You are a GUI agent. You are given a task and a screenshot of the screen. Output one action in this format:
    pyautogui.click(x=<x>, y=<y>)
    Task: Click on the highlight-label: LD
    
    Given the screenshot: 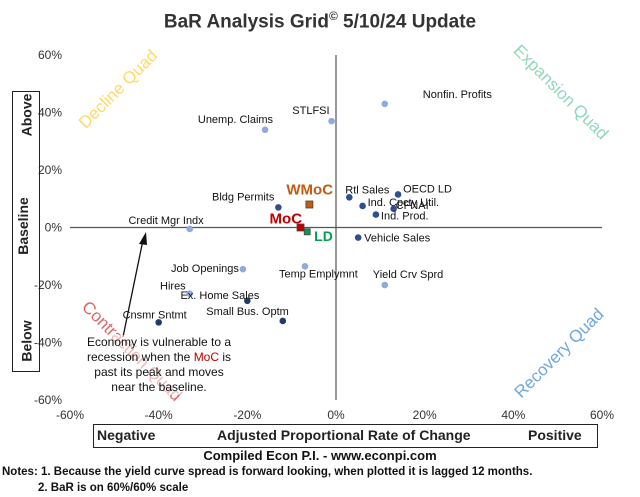 What is the action you would take?
    pyautogui.click(x=323, y=236)
    